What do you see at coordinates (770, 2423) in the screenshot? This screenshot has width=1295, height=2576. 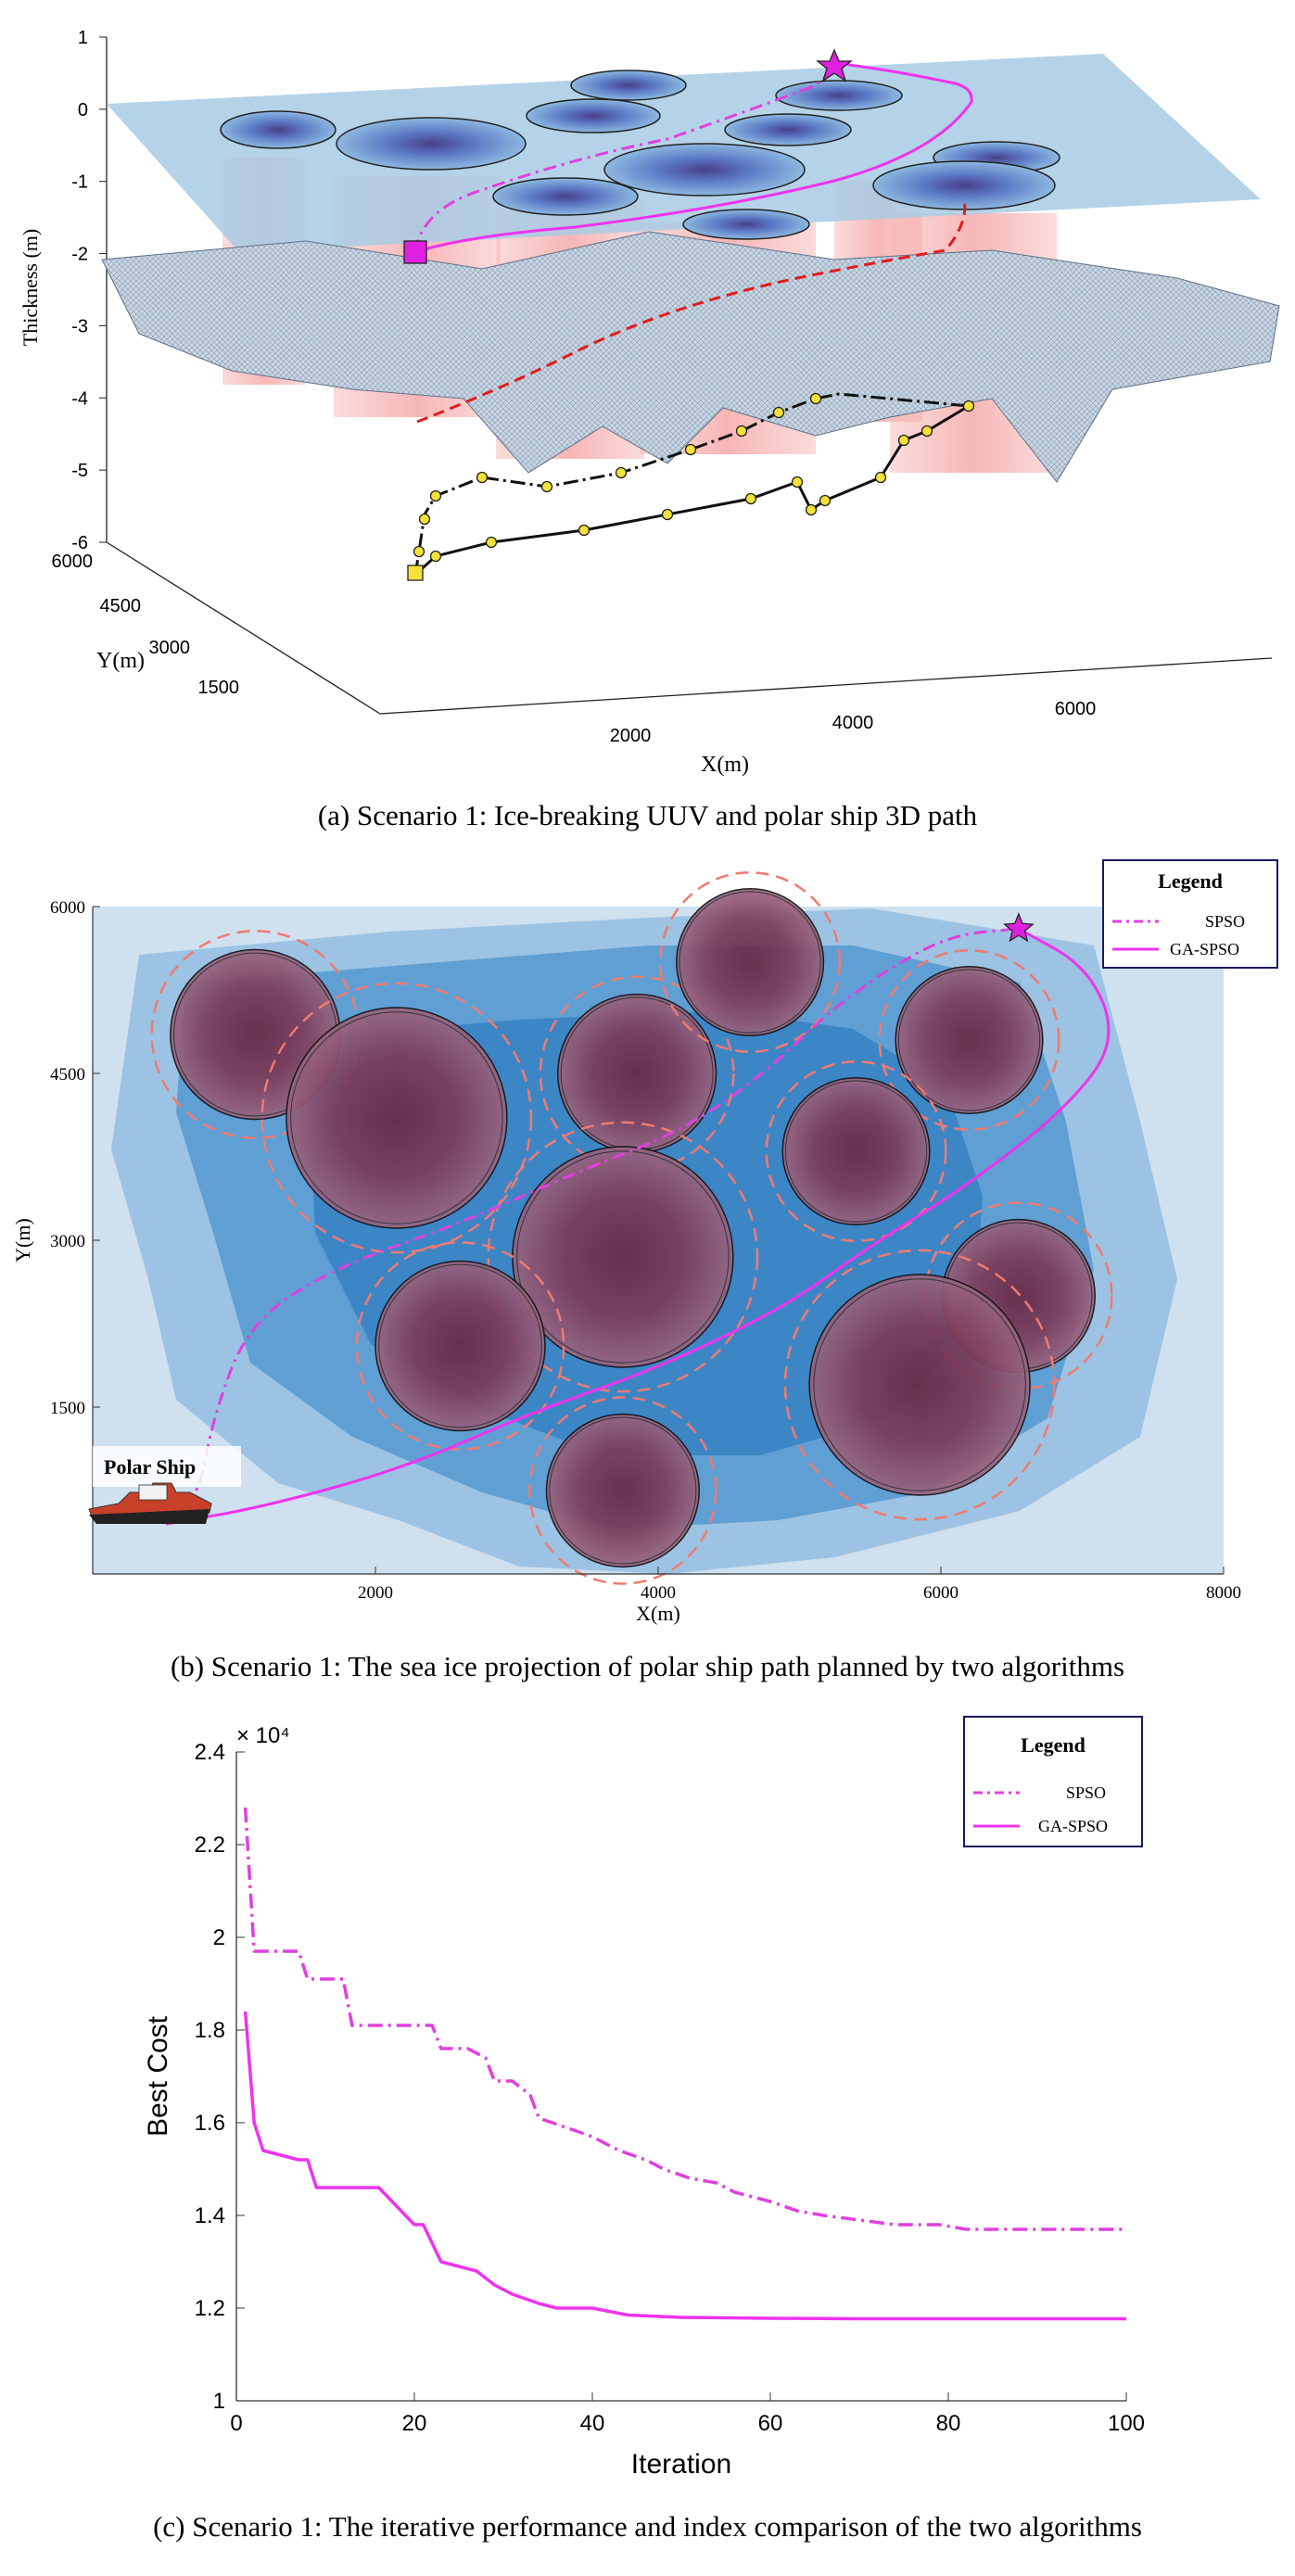 I see `chart-c-x-tick-label: 60` at bounding box center [770, 2423].